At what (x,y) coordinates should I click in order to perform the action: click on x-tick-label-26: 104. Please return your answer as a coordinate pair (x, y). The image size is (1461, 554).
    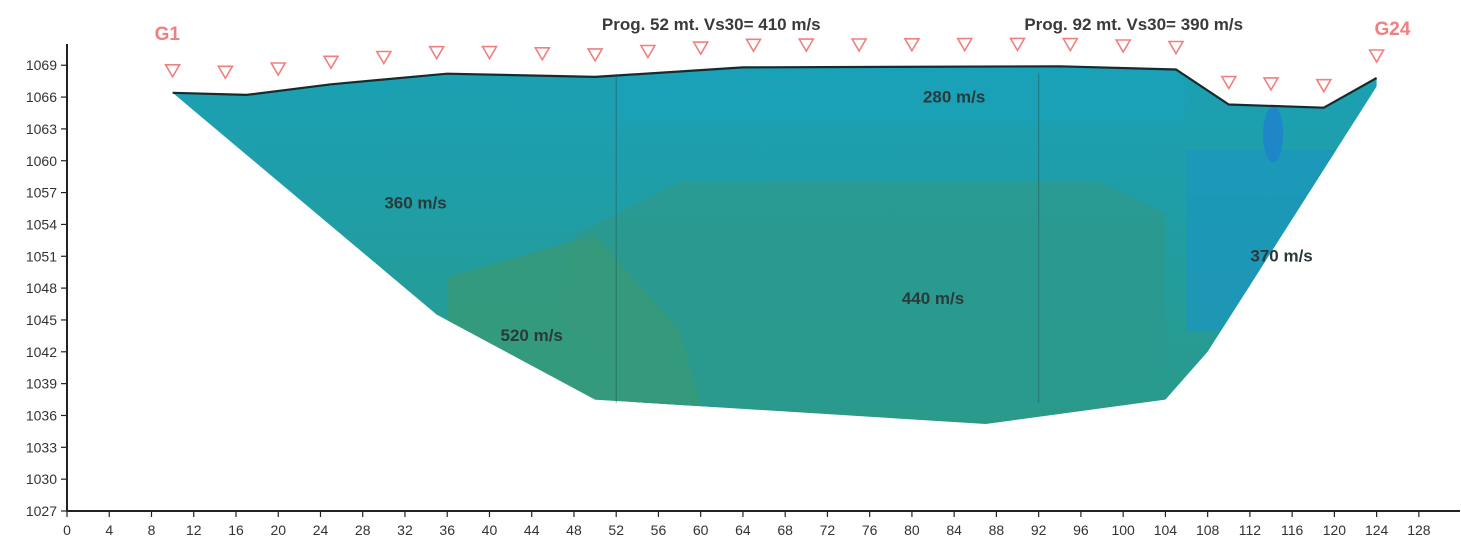
    Looking at the image, I should click on (1166, 530).